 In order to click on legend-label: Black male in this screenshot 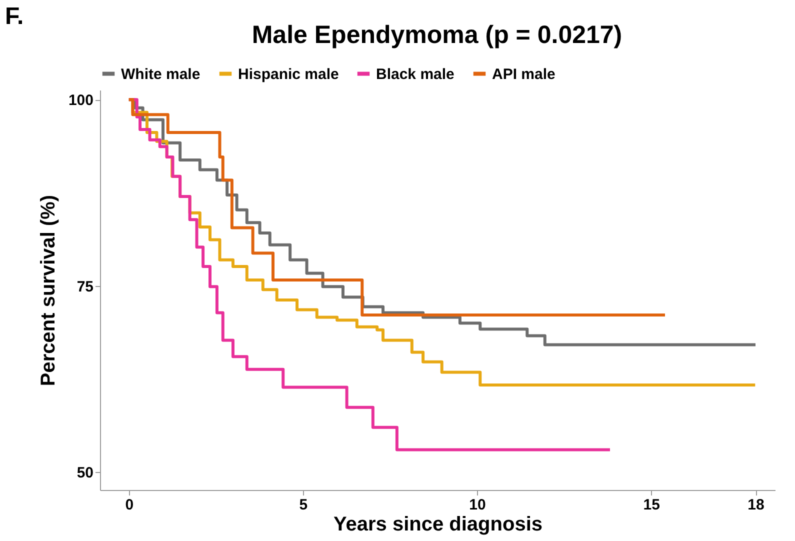, I will do `click(415, 74)`.